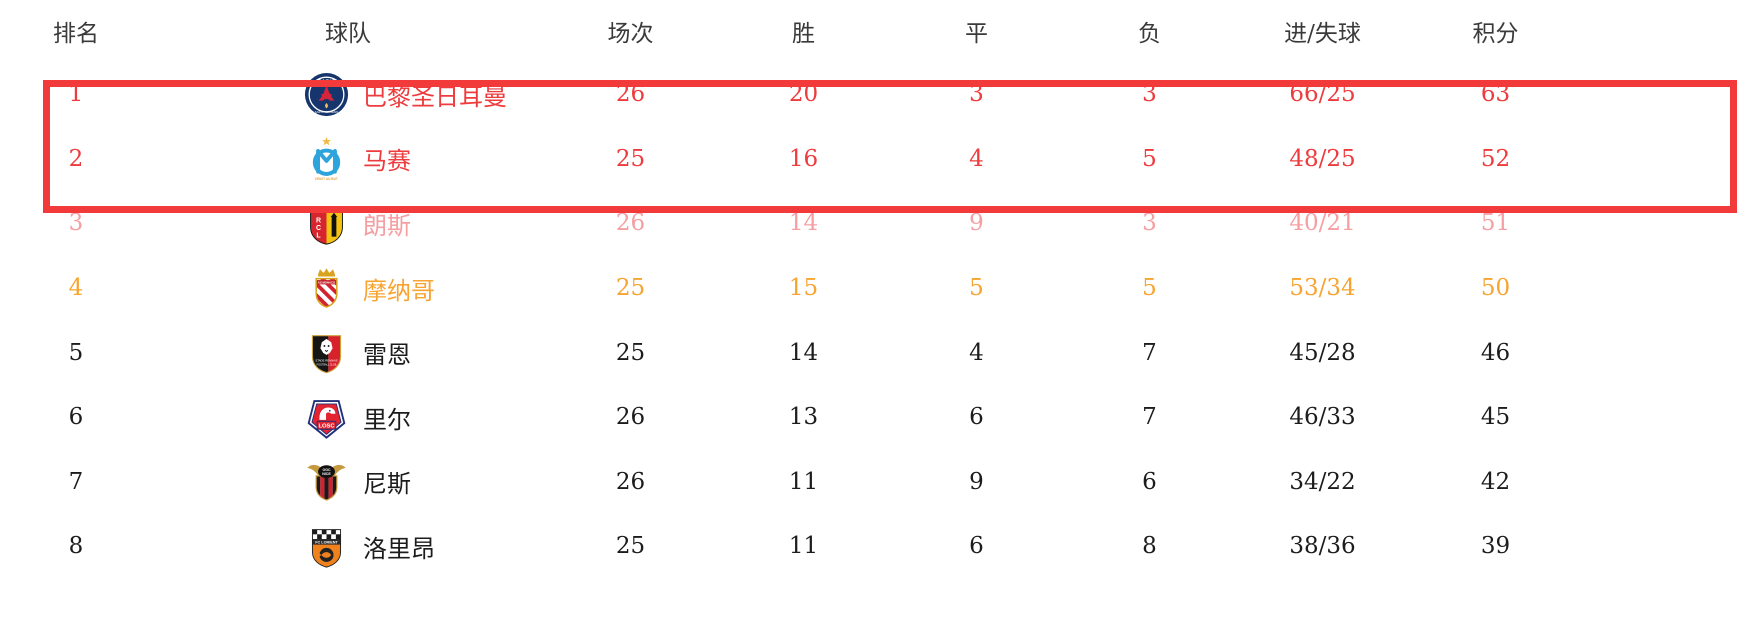  Describe the element at coordinates (326, 223) in the screenshot. I see `lens-crest-icon: R C L RACING CLUB DE LENS` at that location.